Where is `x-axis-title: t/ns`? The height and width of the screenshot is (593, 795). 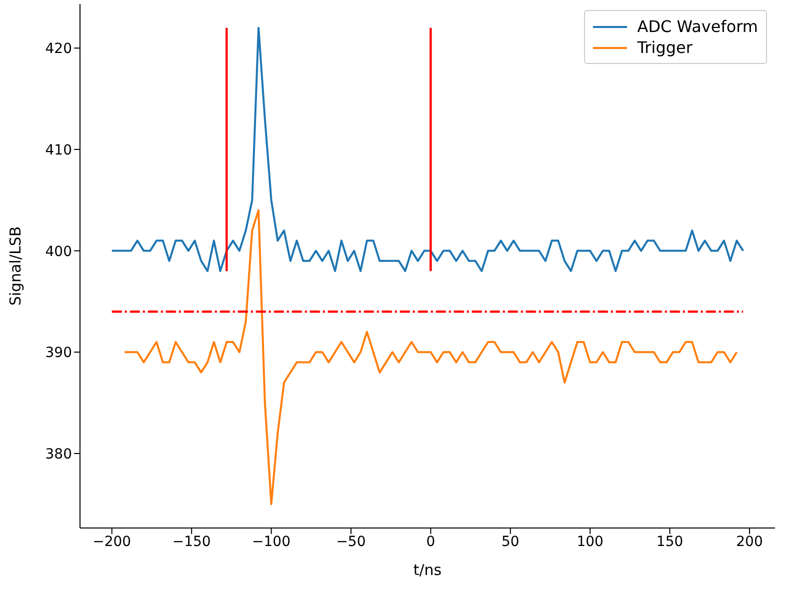
x-axis-title: t/ns is located at coordinates (427, 570).